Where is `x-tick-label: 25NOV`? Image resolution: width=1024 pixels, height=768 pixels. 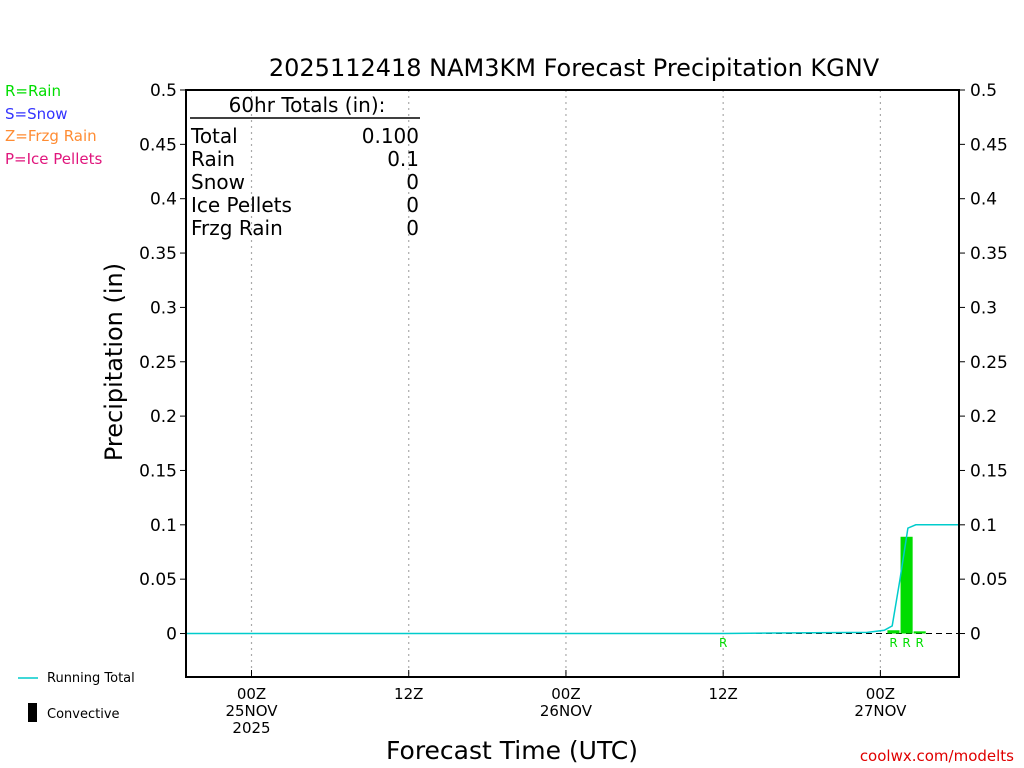 x-tick-label: 25NOV is located at coordinates (251, 711).